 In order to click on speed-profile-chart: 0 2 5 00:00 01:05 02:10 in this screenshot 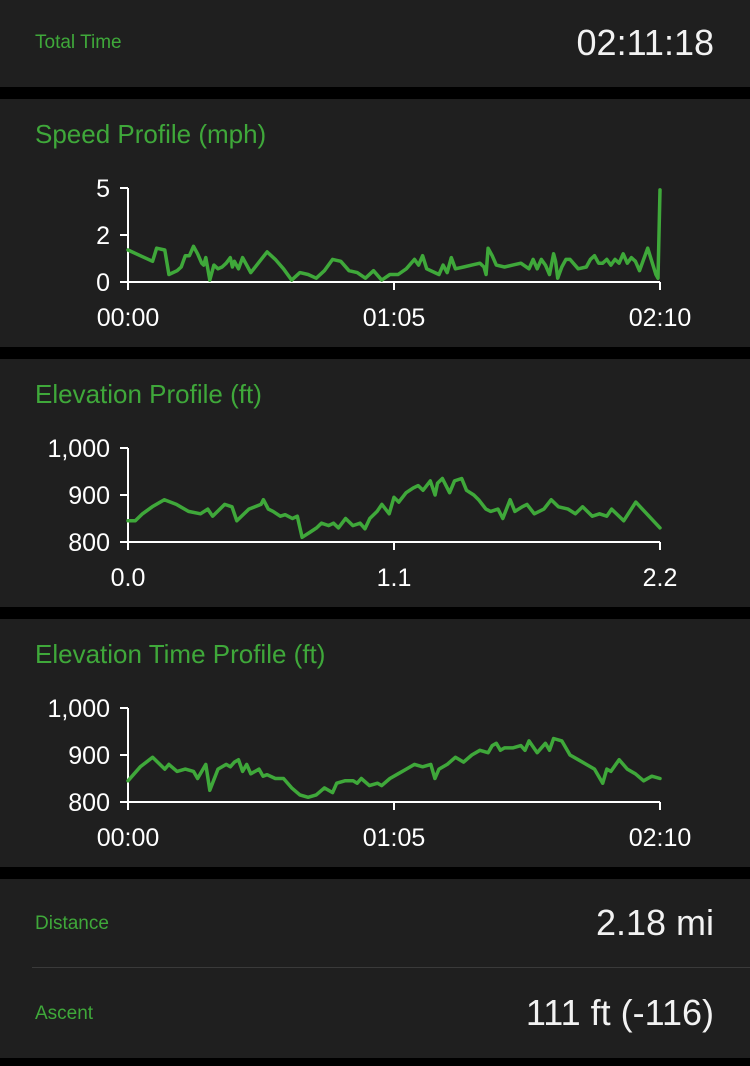, I will do `click(394, 253)`.